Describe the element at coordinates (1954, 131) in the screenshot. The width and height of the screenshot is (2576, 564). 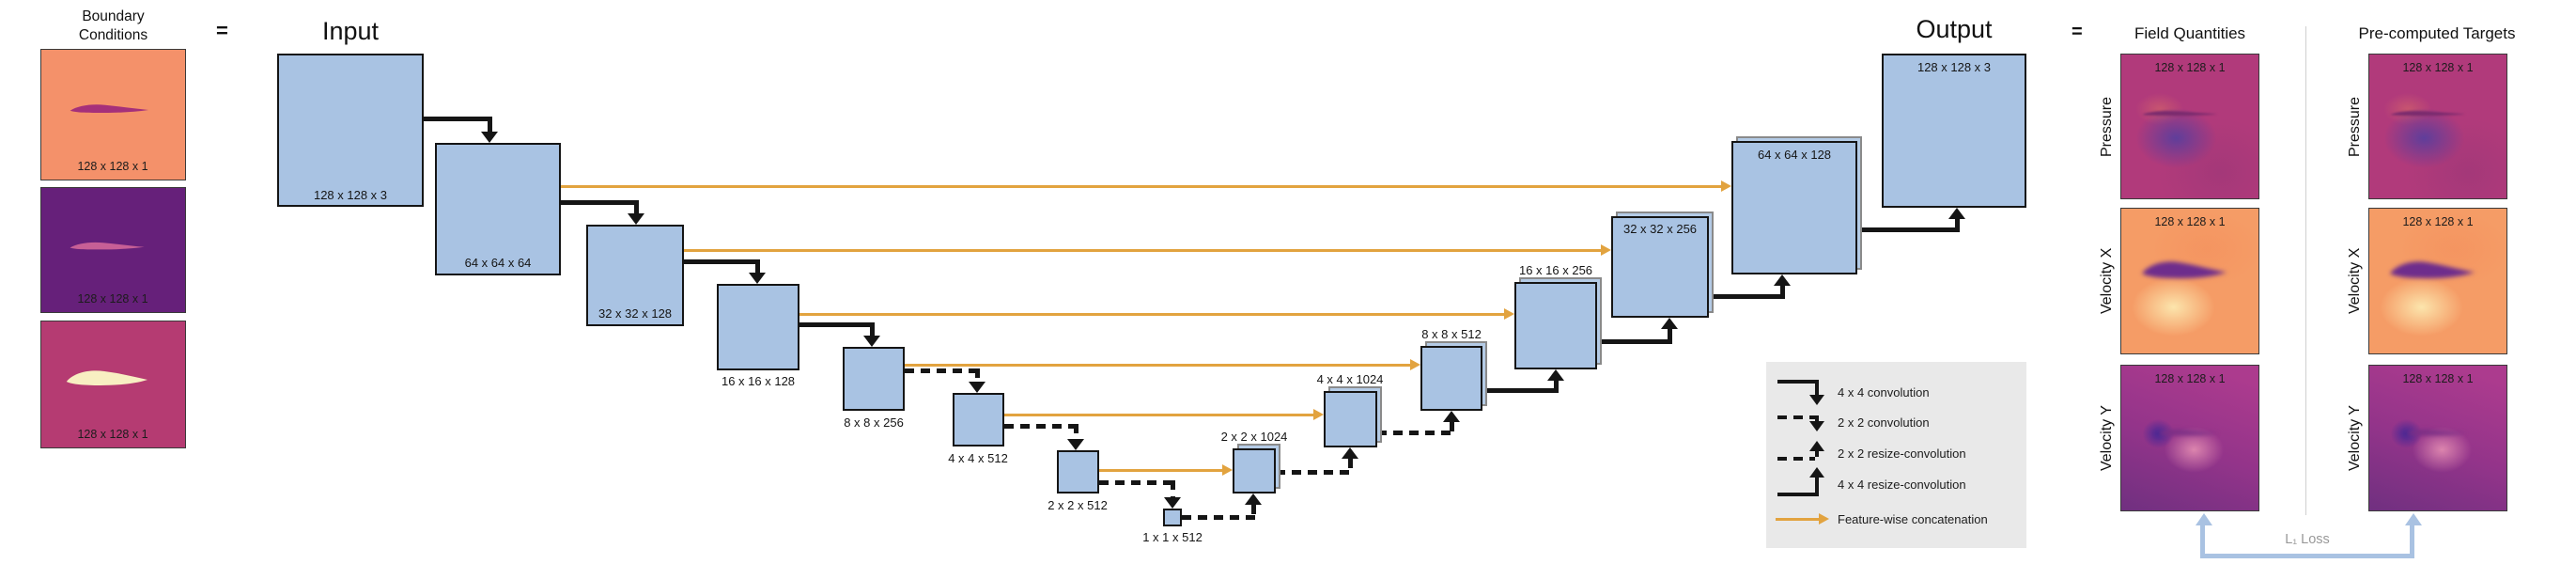
I see `output-layer-box` at that location.